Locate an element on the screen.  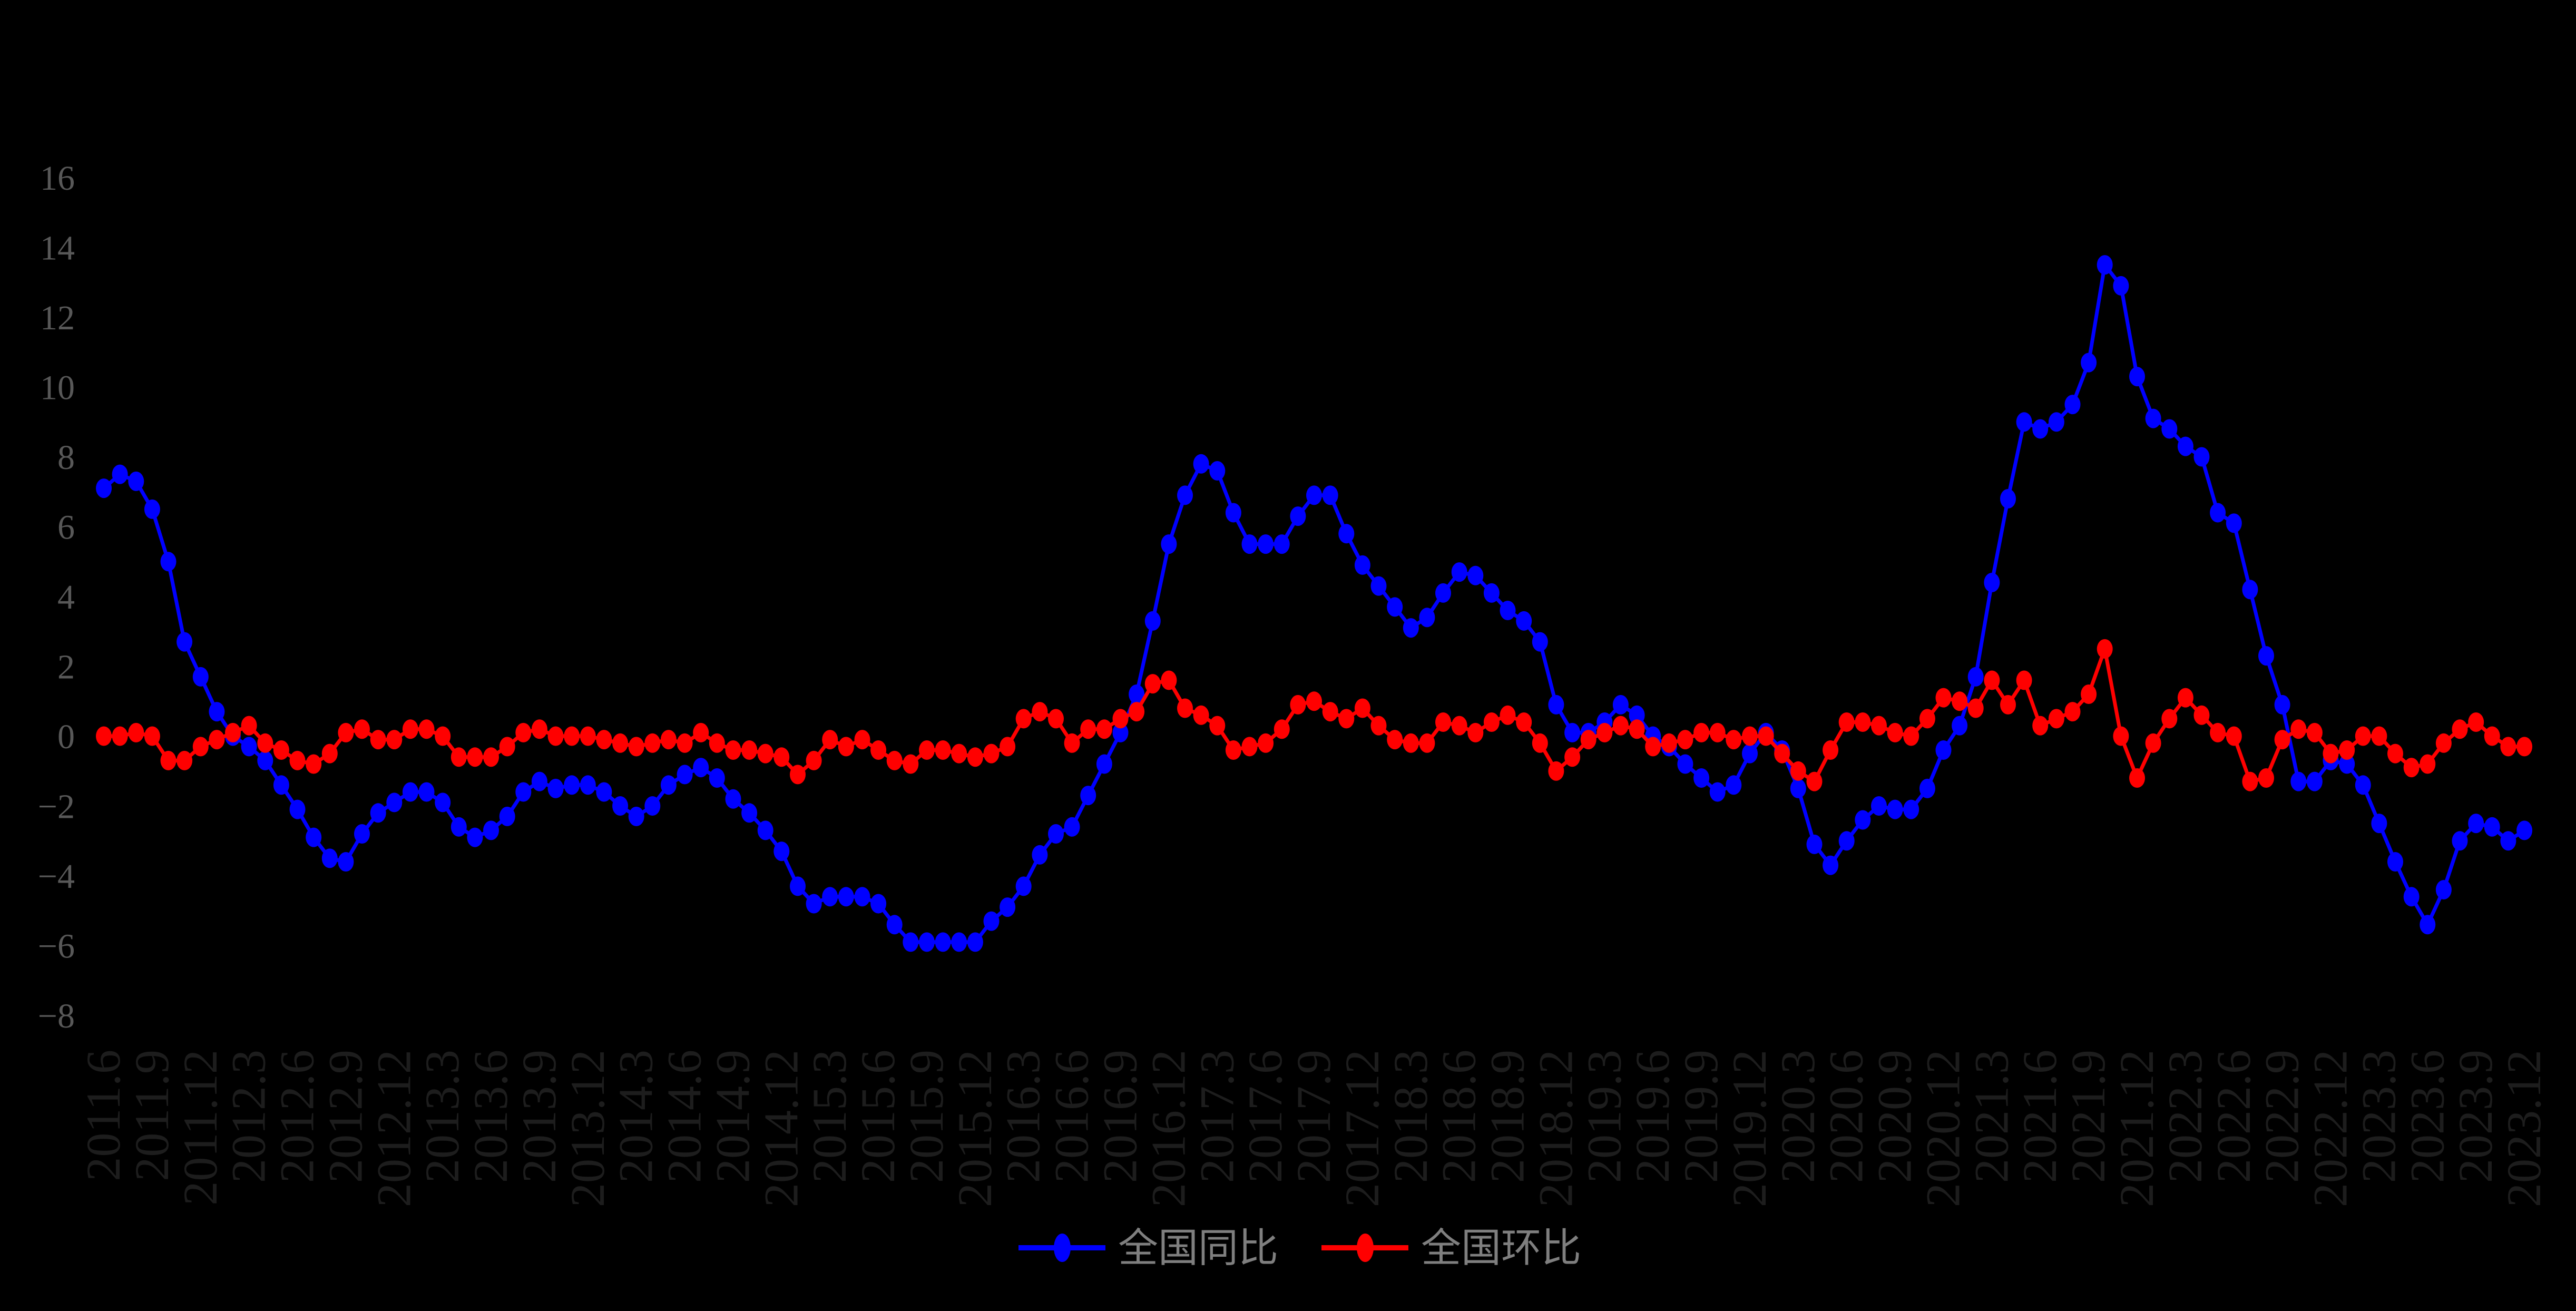
x-tick-label: 2019.6 is located at coordinates (1652, 1117).